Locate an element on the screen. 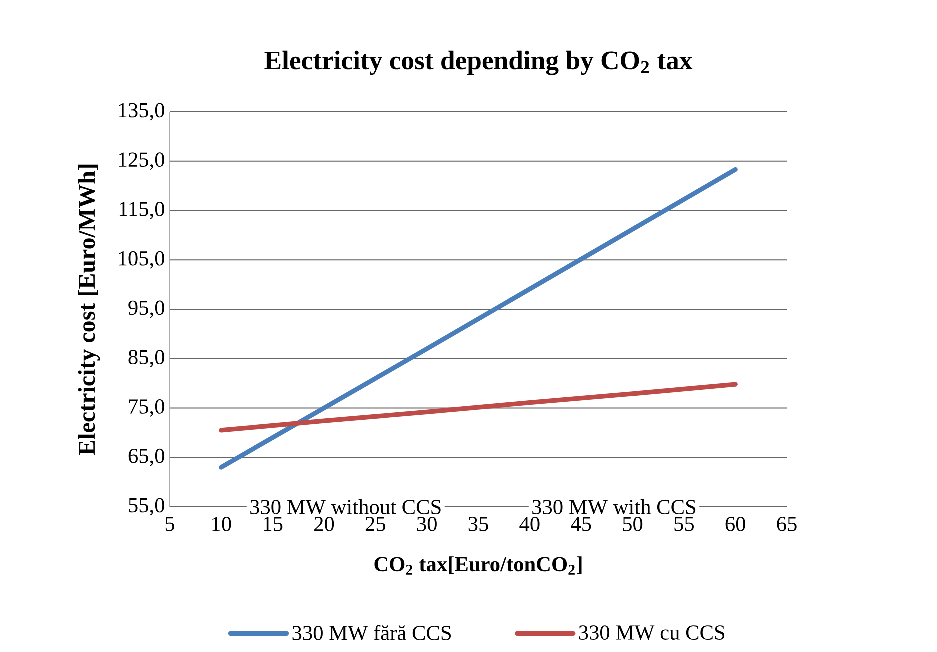 The image size is (937, 652). x-tick-label: 15 is located at coordinates (273, 524).